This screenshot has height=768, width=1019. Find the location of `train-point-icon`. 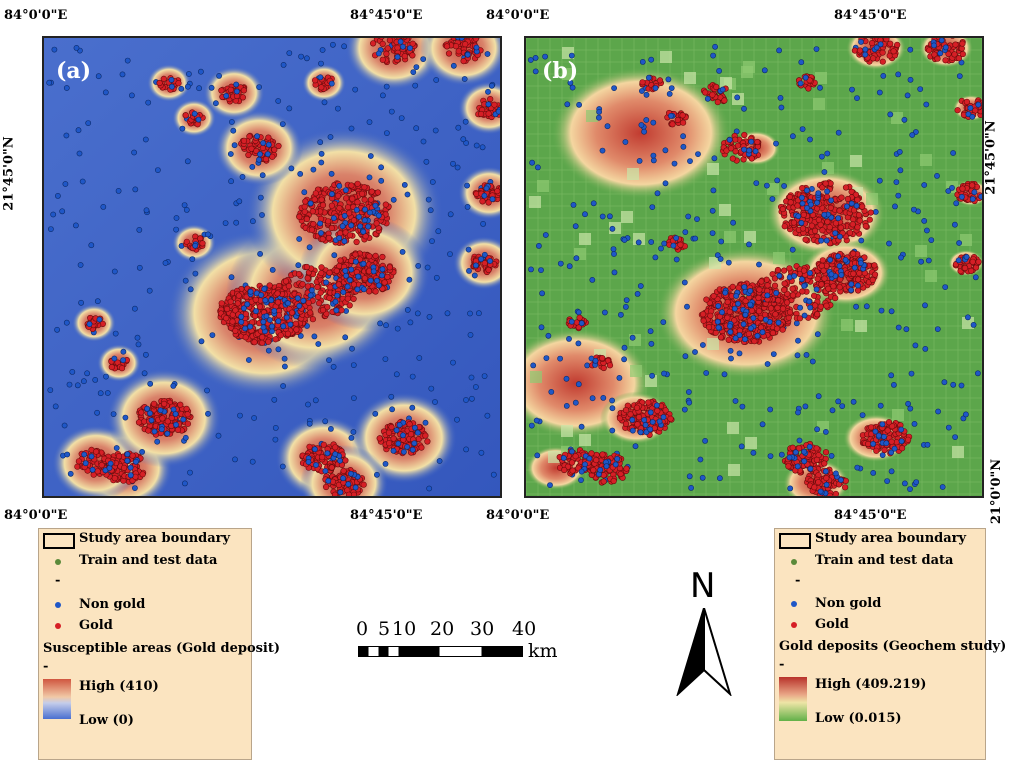

train-point-icon is located at coordinates (58, 562).